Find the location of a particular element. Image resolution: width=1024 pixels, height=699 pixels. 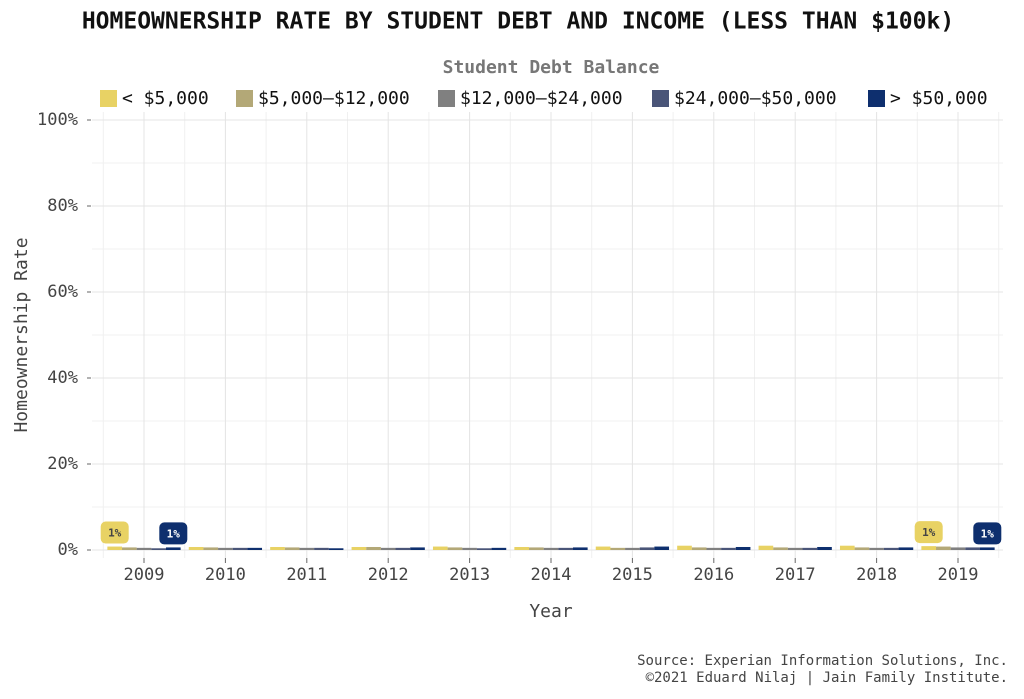

x-tick-label: 2014 is located at coordinates (551, 575).